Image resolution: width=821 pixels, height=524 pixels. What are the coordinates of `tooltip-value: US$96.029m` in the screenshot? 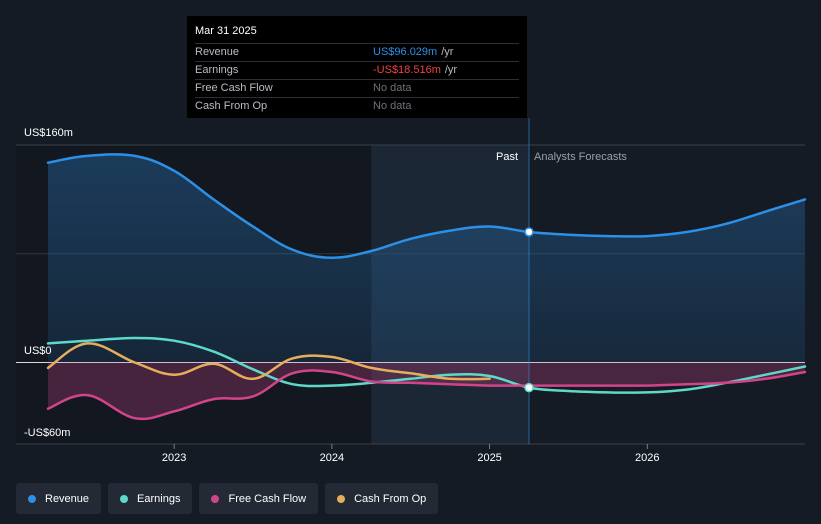 It's located at (405, 52).